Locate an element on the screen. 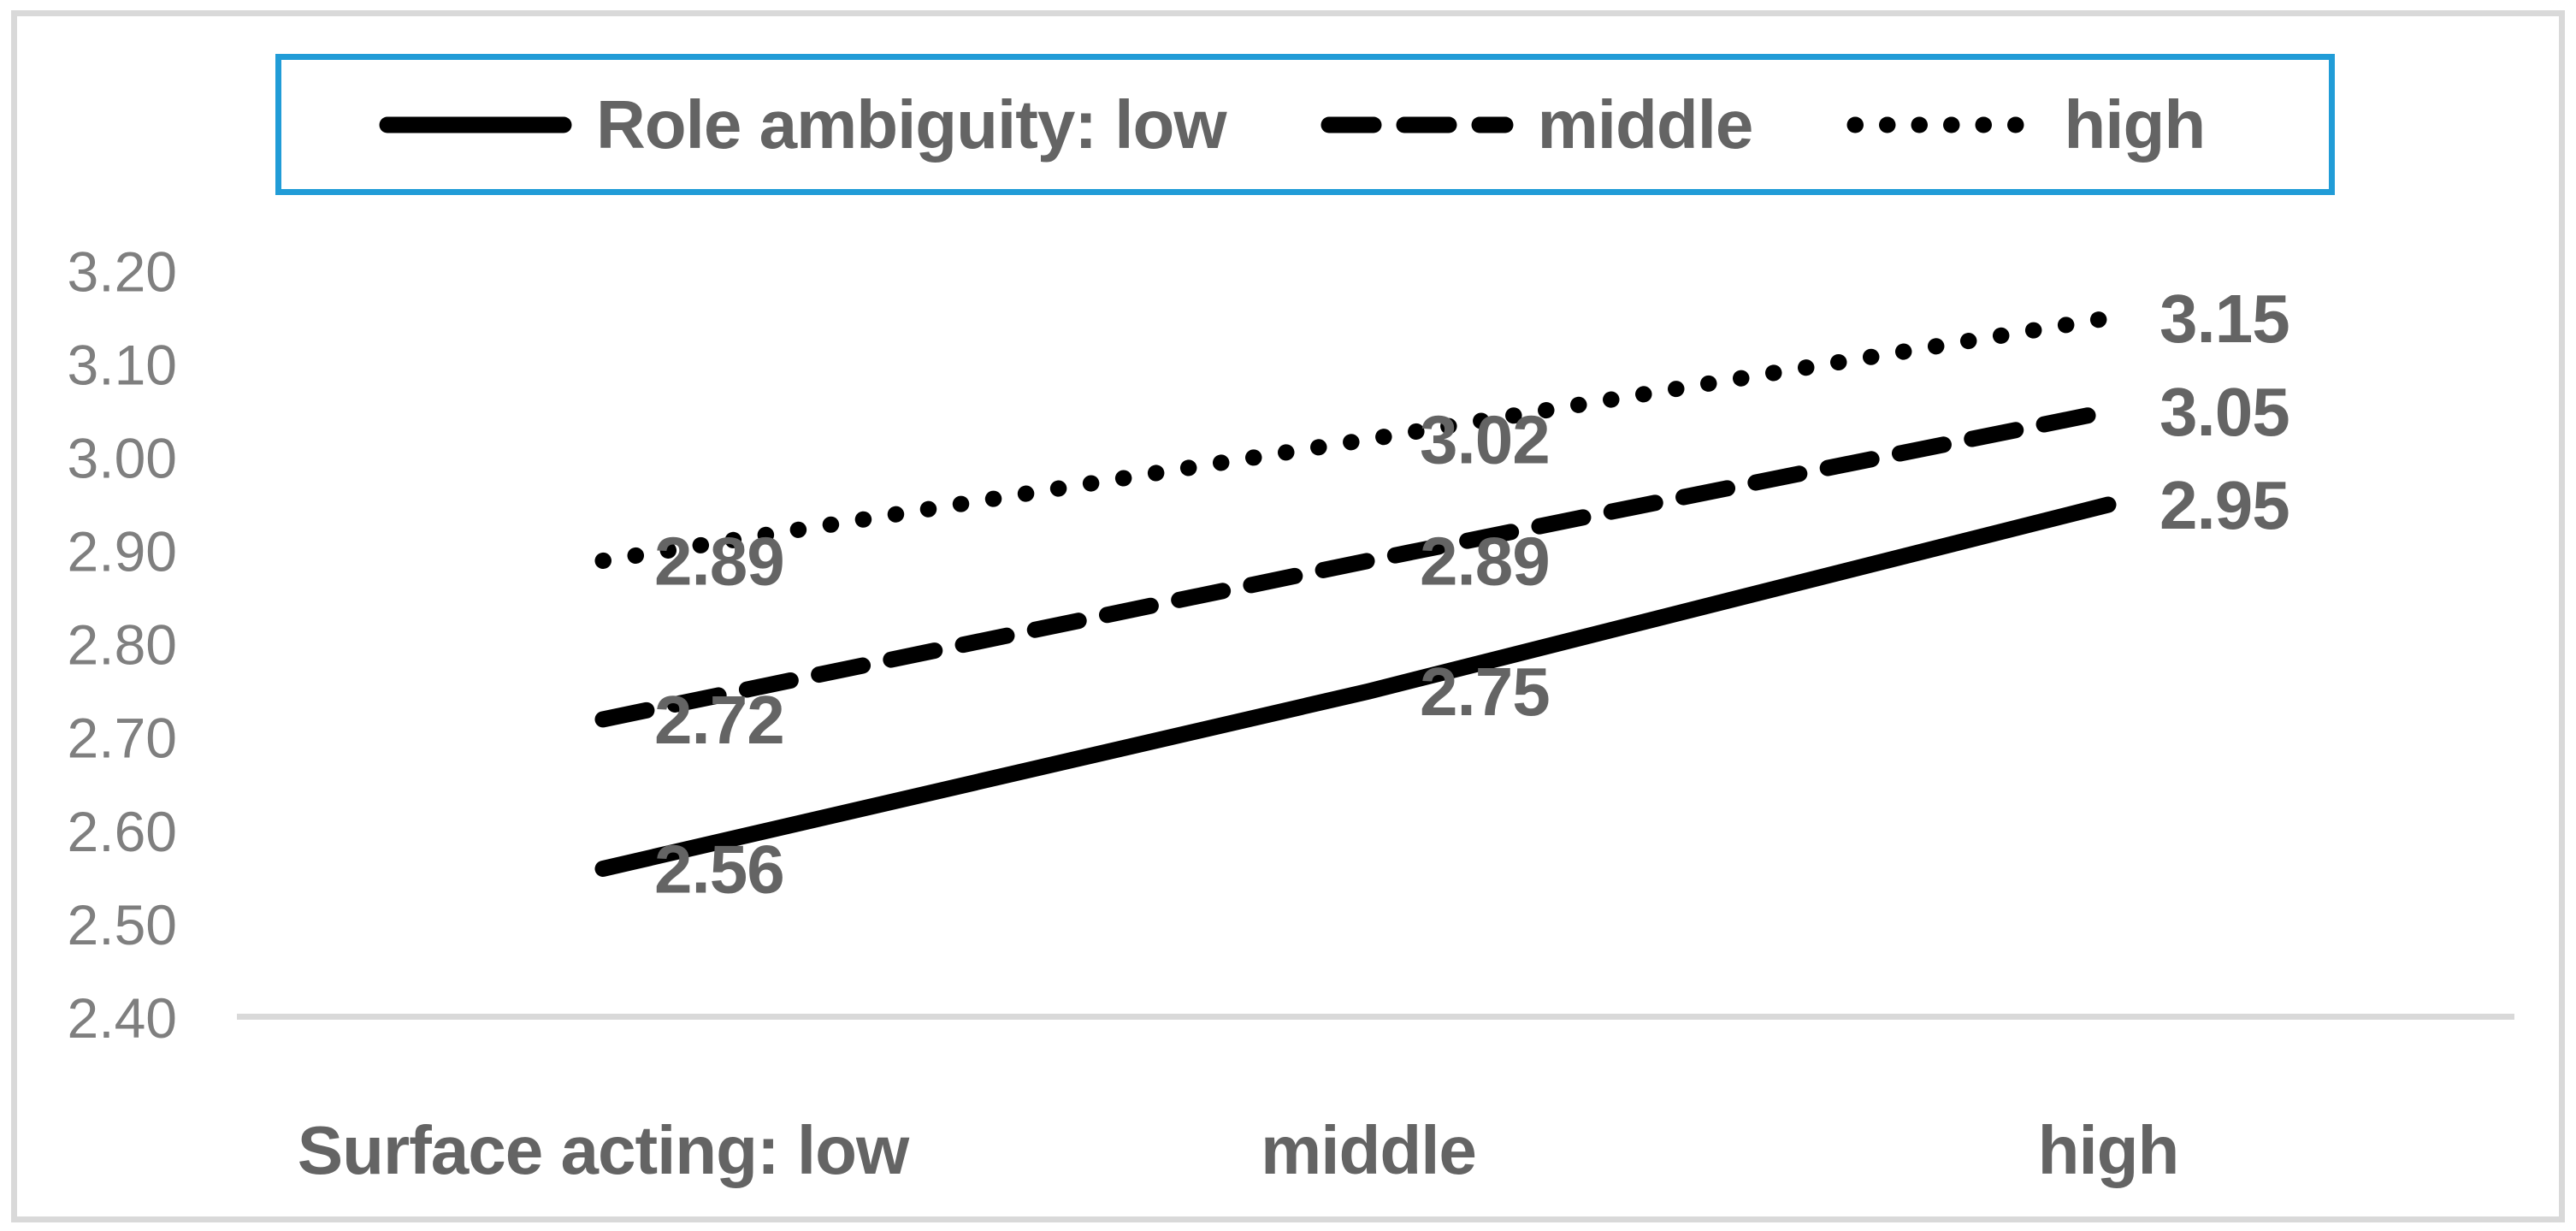 This screenshot has width=2576, height=1231. y-tick-label: 2.80 is located at coordinates (122, 645).